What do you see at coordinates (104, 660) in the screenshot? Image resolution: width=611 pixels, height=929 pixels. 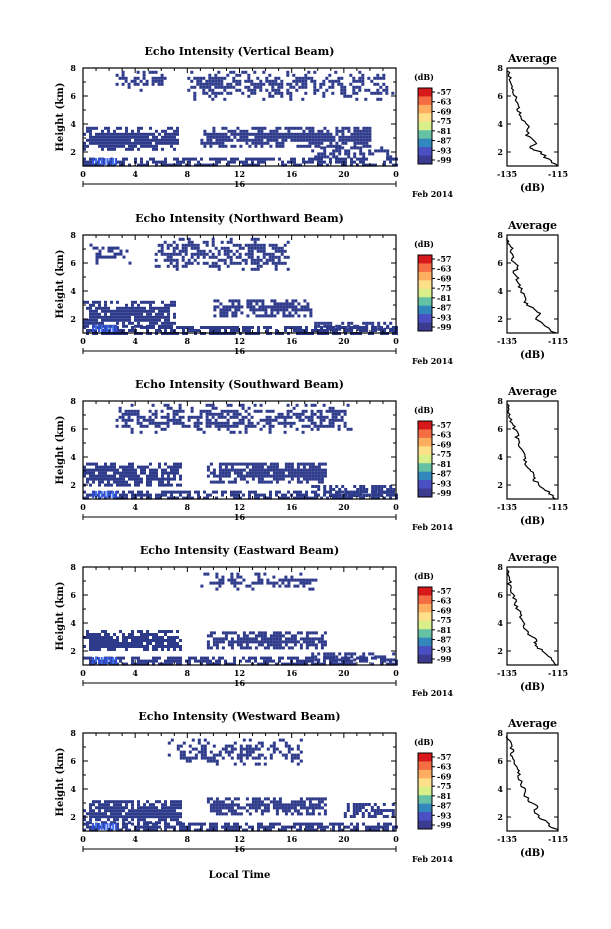 I see `ground-clutter-cell` at bounding box center [104, 660].